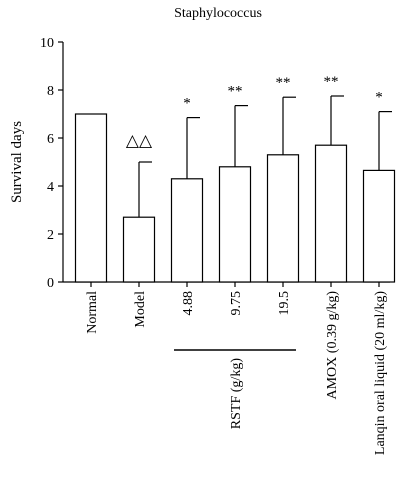  Describe the element at coordinates (140, 309) in the screenshot. I see `x-tick-label: Model` at that location.